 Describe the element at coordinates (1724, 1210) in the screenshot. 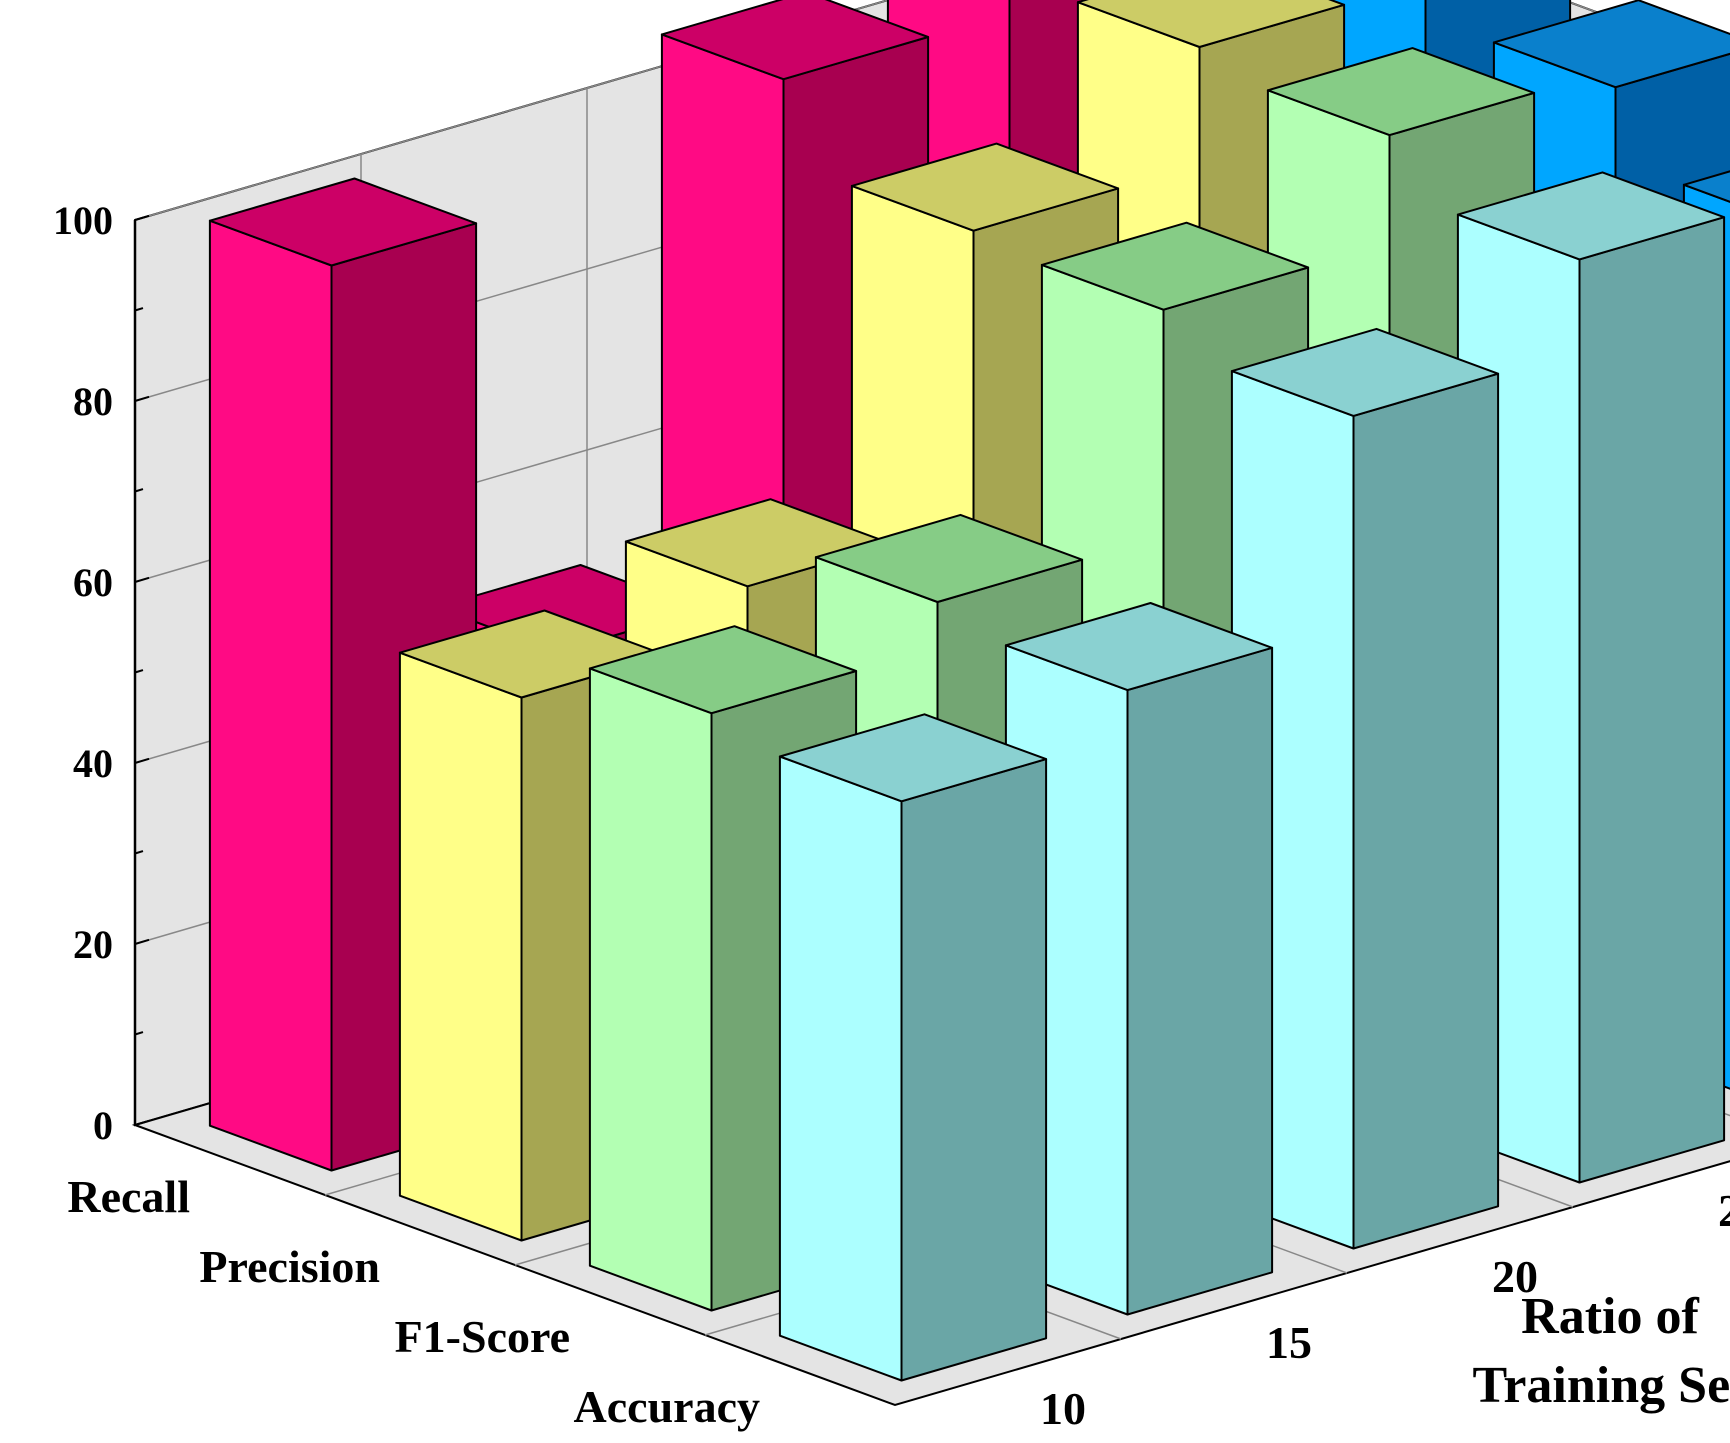

I see `ratio-tick-label: 25` at that location.